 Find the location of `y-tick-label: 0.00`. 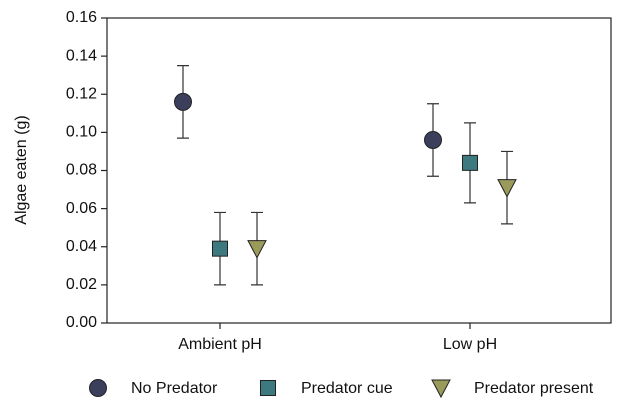

y-tick-label: 0.00 is located at coordinates (81, 322).